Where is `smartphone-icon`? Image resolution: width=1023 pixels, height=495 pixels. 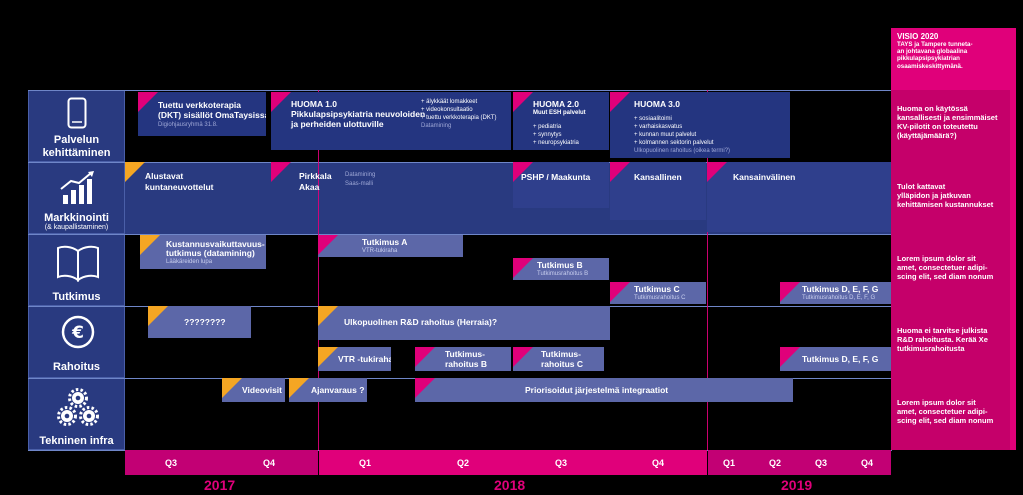
smartphone-icon is located at coordinates (77, 113).